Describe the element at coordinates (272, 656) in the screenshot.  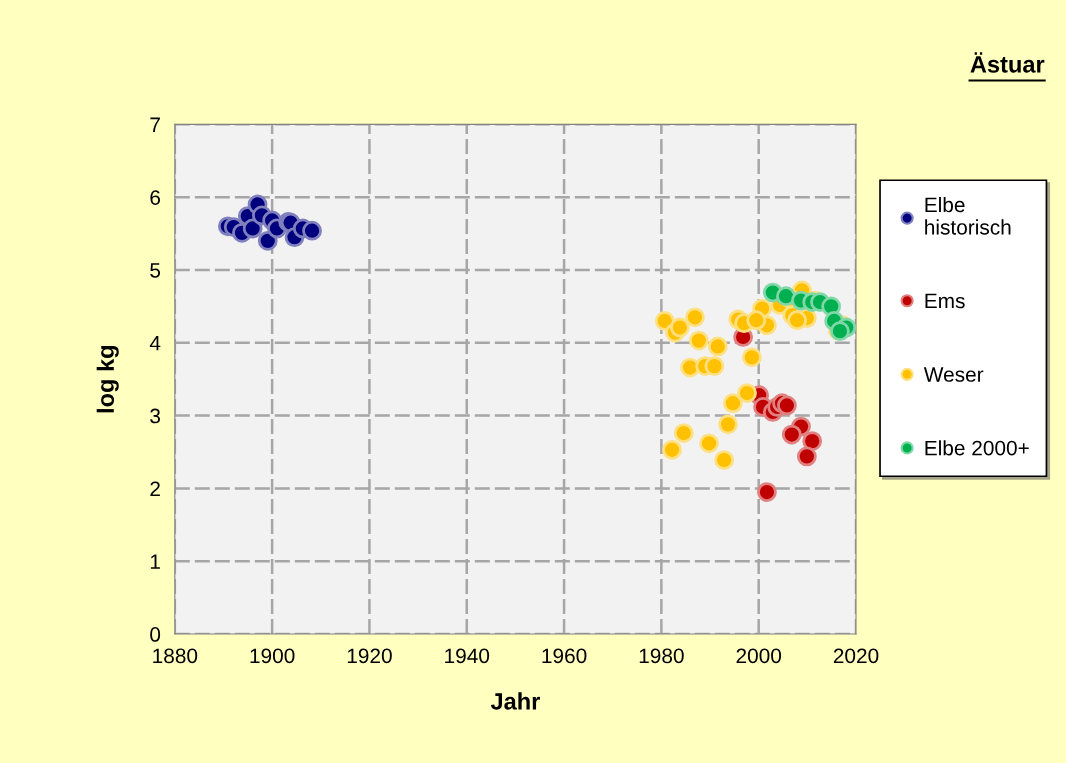
I see `x-tick-label: 1900` at that location.